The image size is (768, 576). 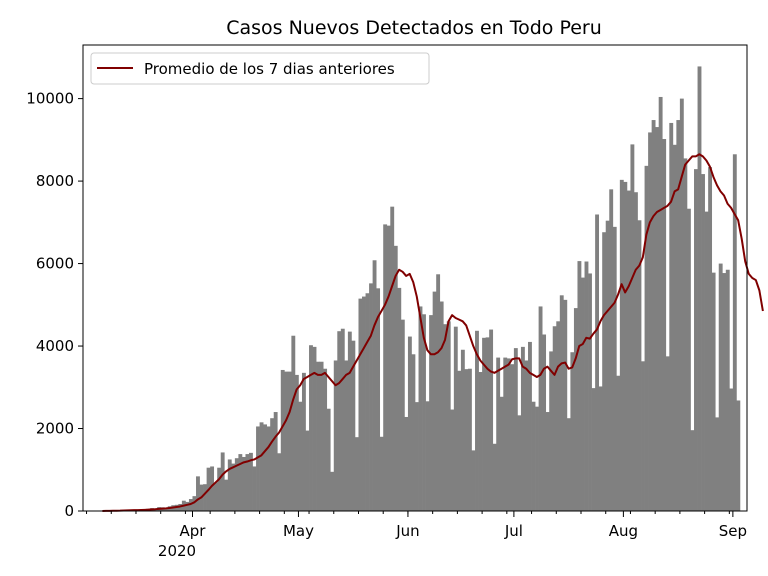 What do you see at coordinates (55, 429) in the screenshot?
I see `y-tick-label: 2000` at bounding box center [55, 429].